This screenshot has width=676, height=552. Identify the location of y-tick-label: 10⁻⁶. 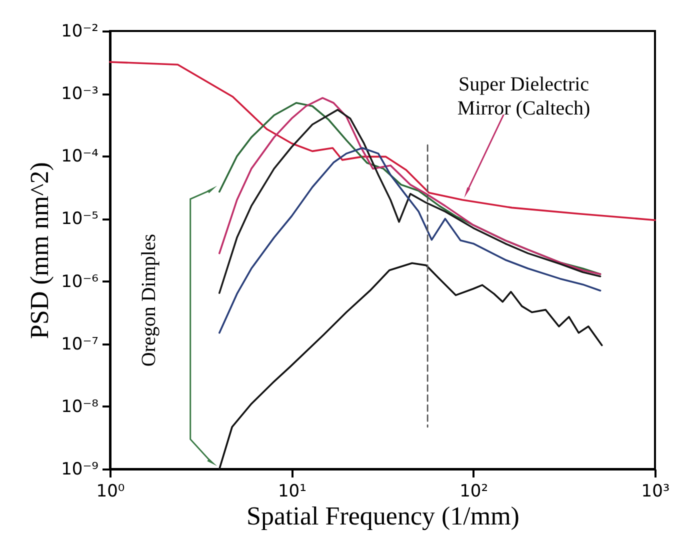
(80, 282).